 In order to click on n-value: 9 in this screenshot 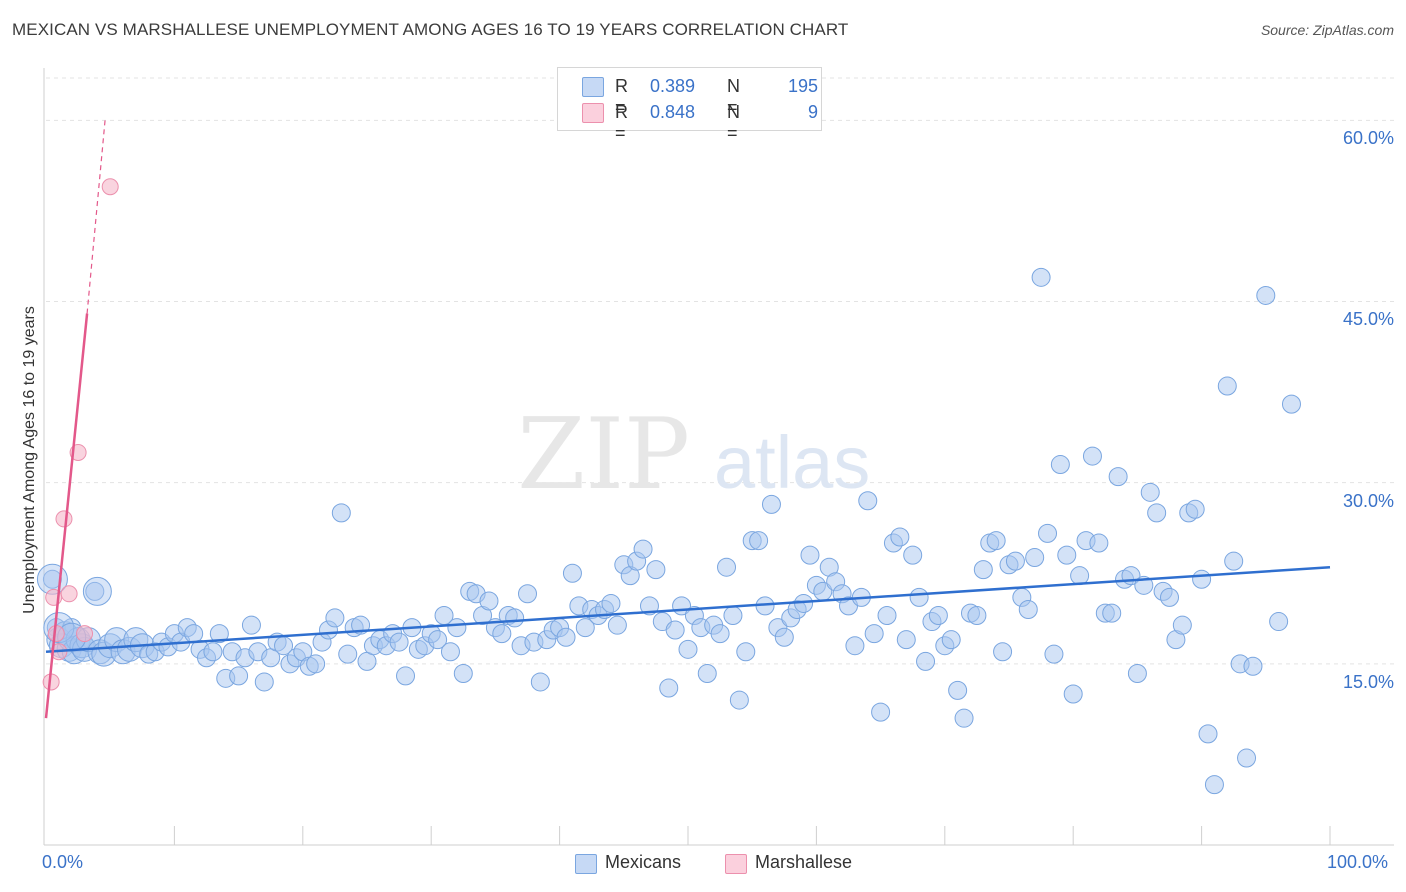, I will do `click(812, 112)`.